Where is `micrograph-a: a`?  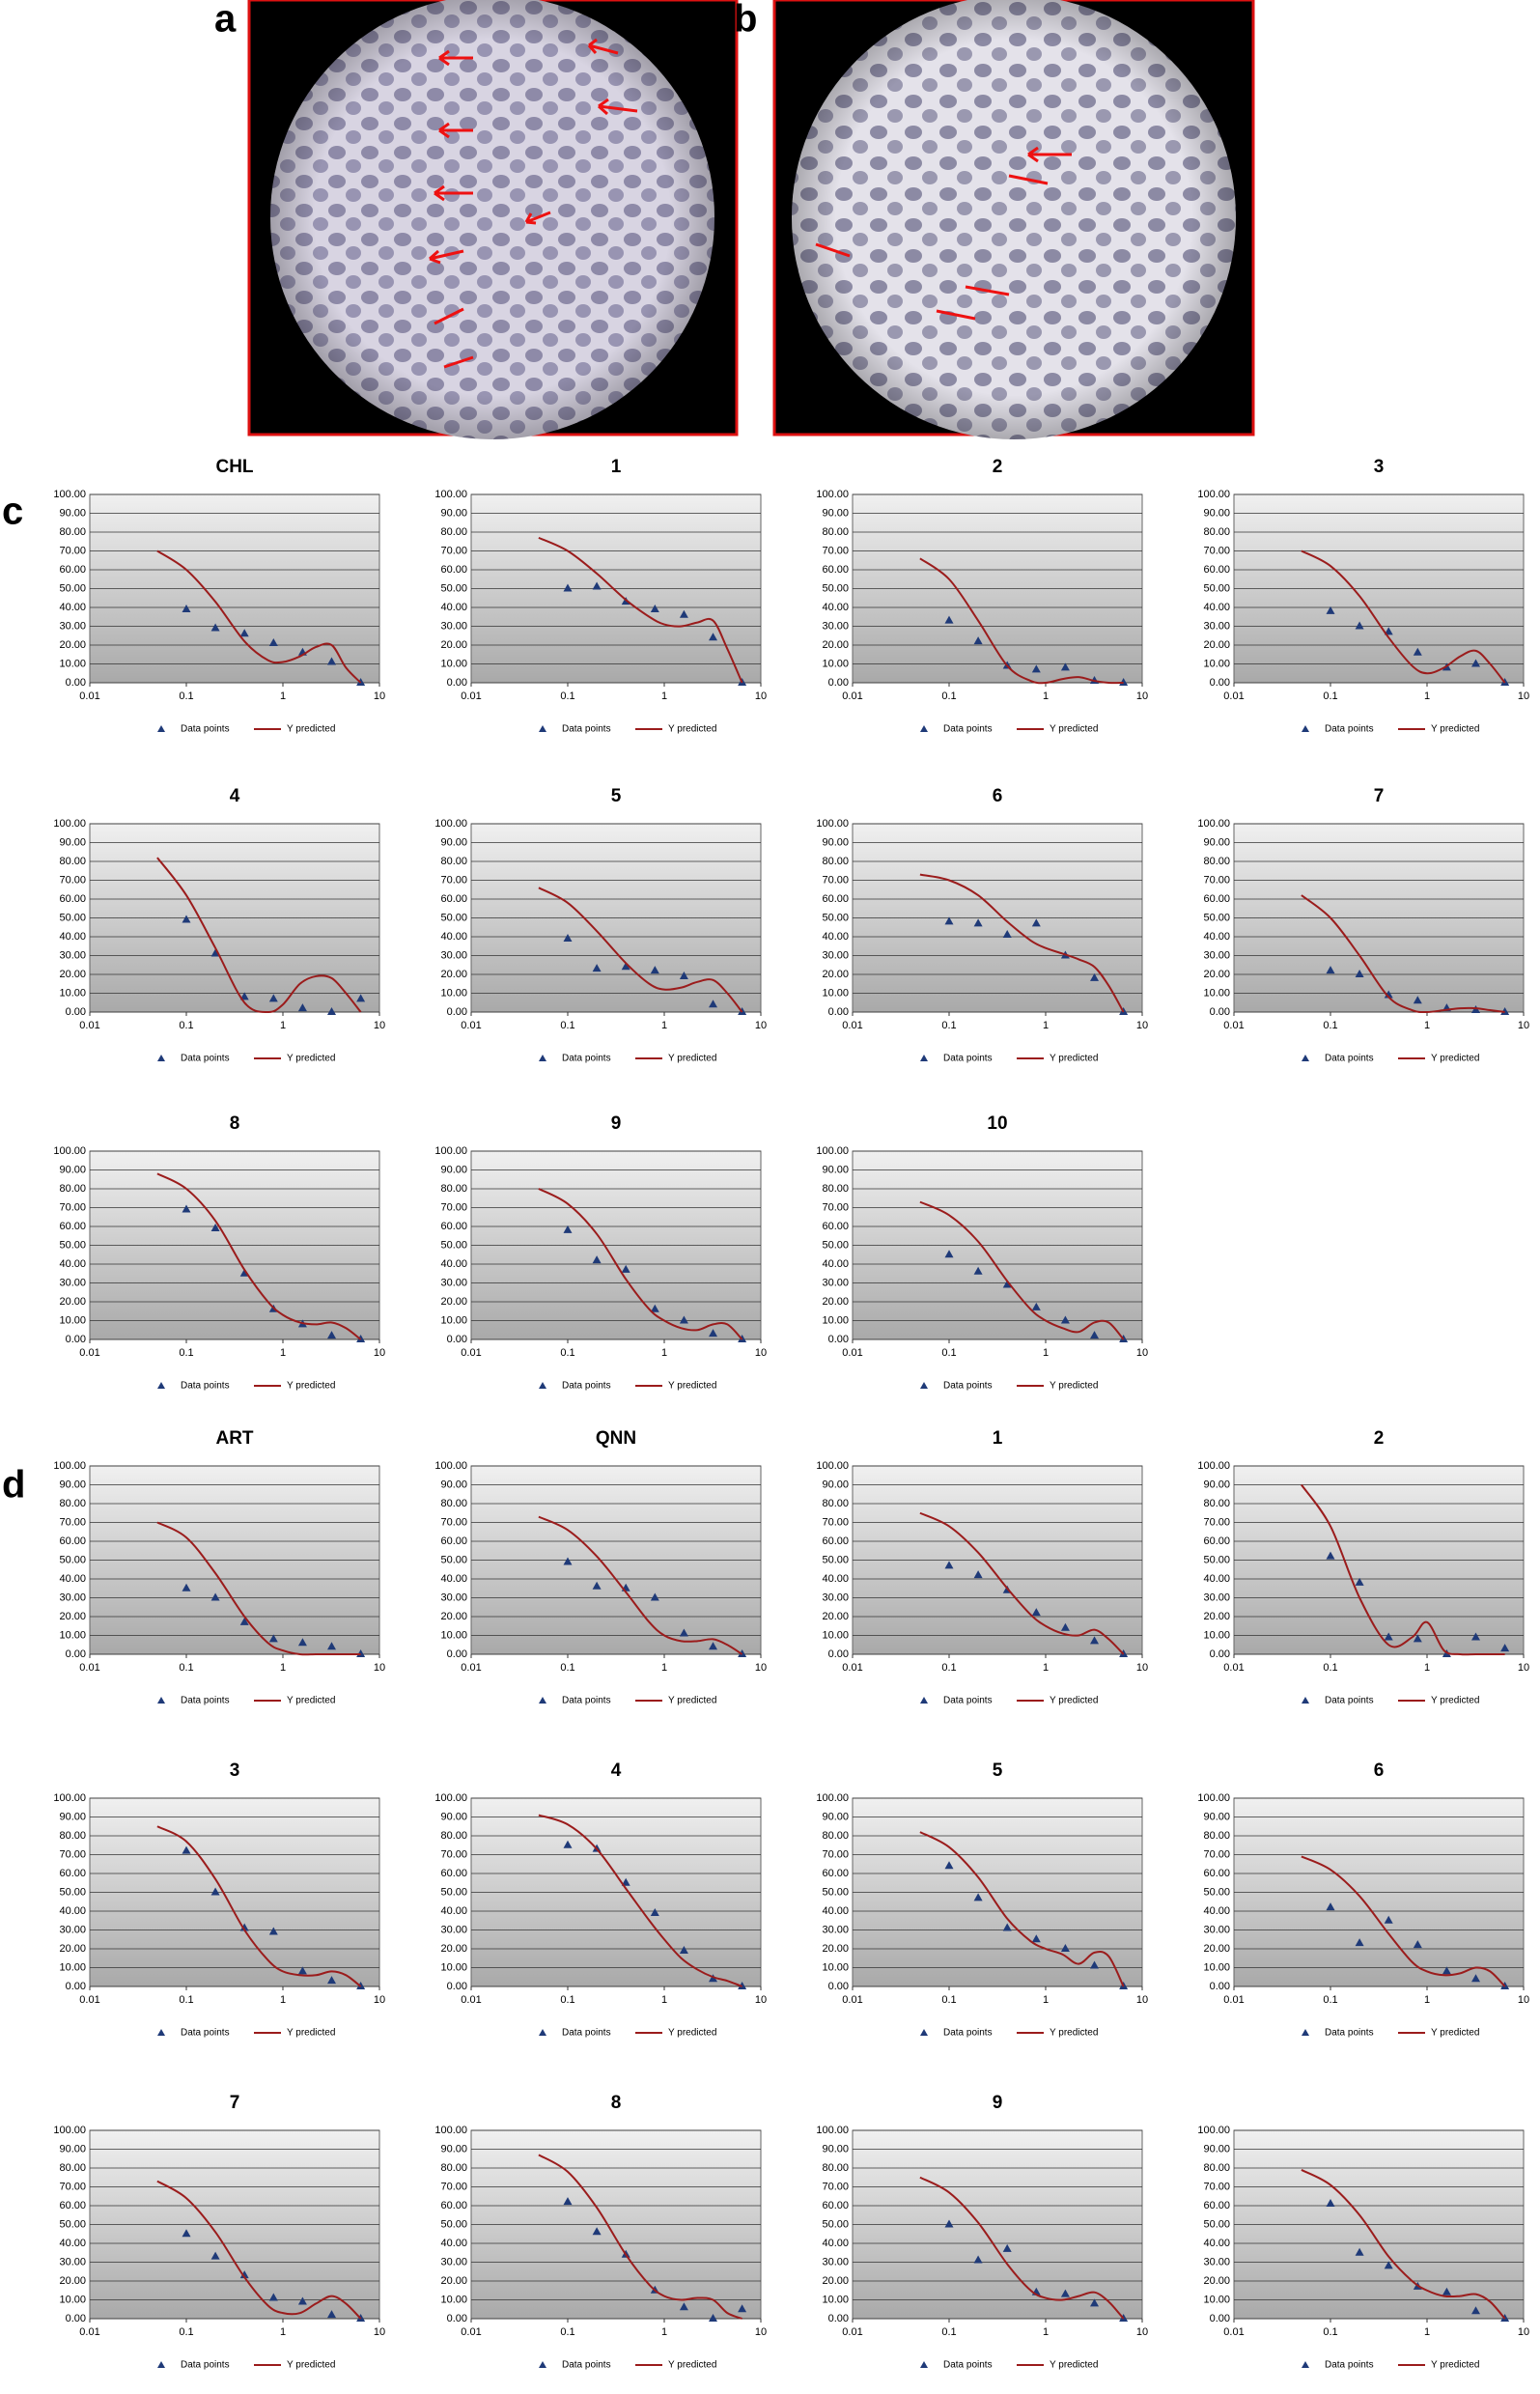
micrograph-a: a is located at coordinates (477, 219).